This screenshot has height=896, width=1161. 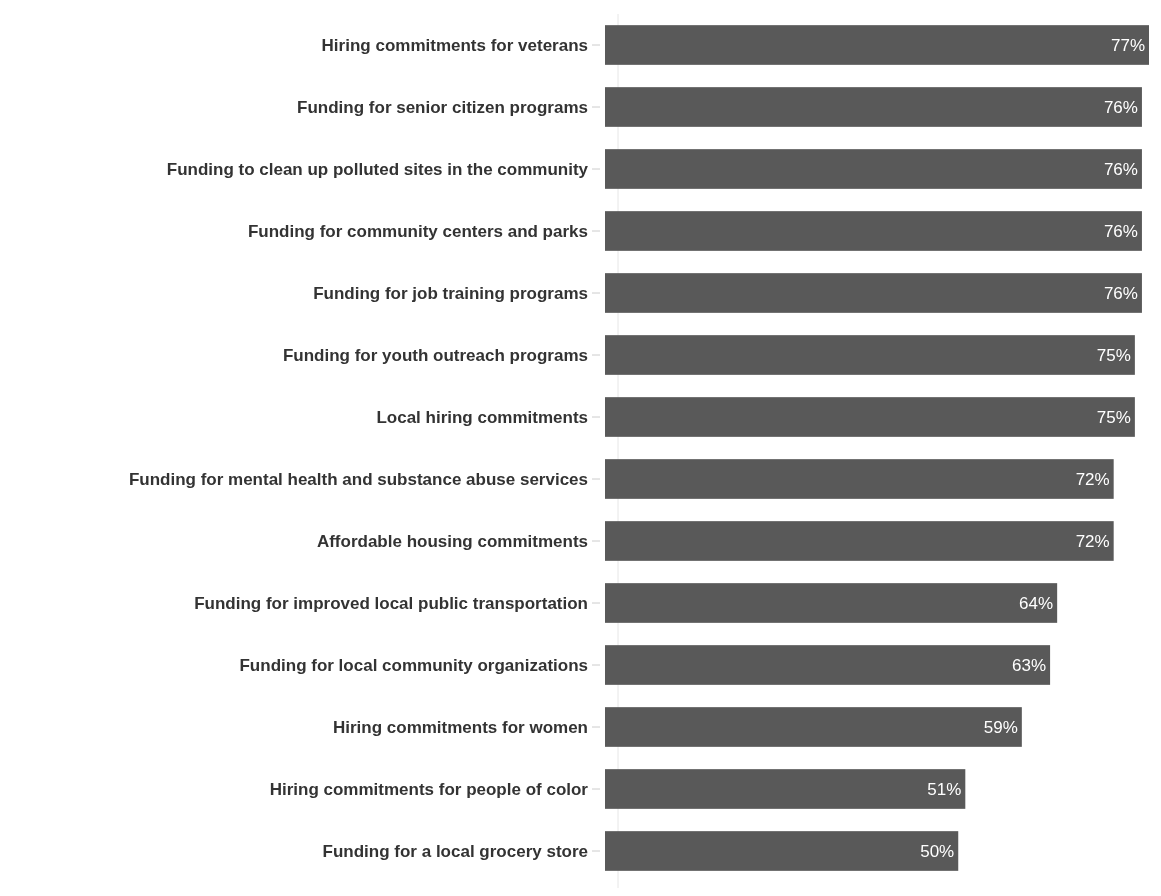 What do you see at coordinates (937, 851) in the screenshot?
I see `data-label: 50%` at bounding box center [937, 851].